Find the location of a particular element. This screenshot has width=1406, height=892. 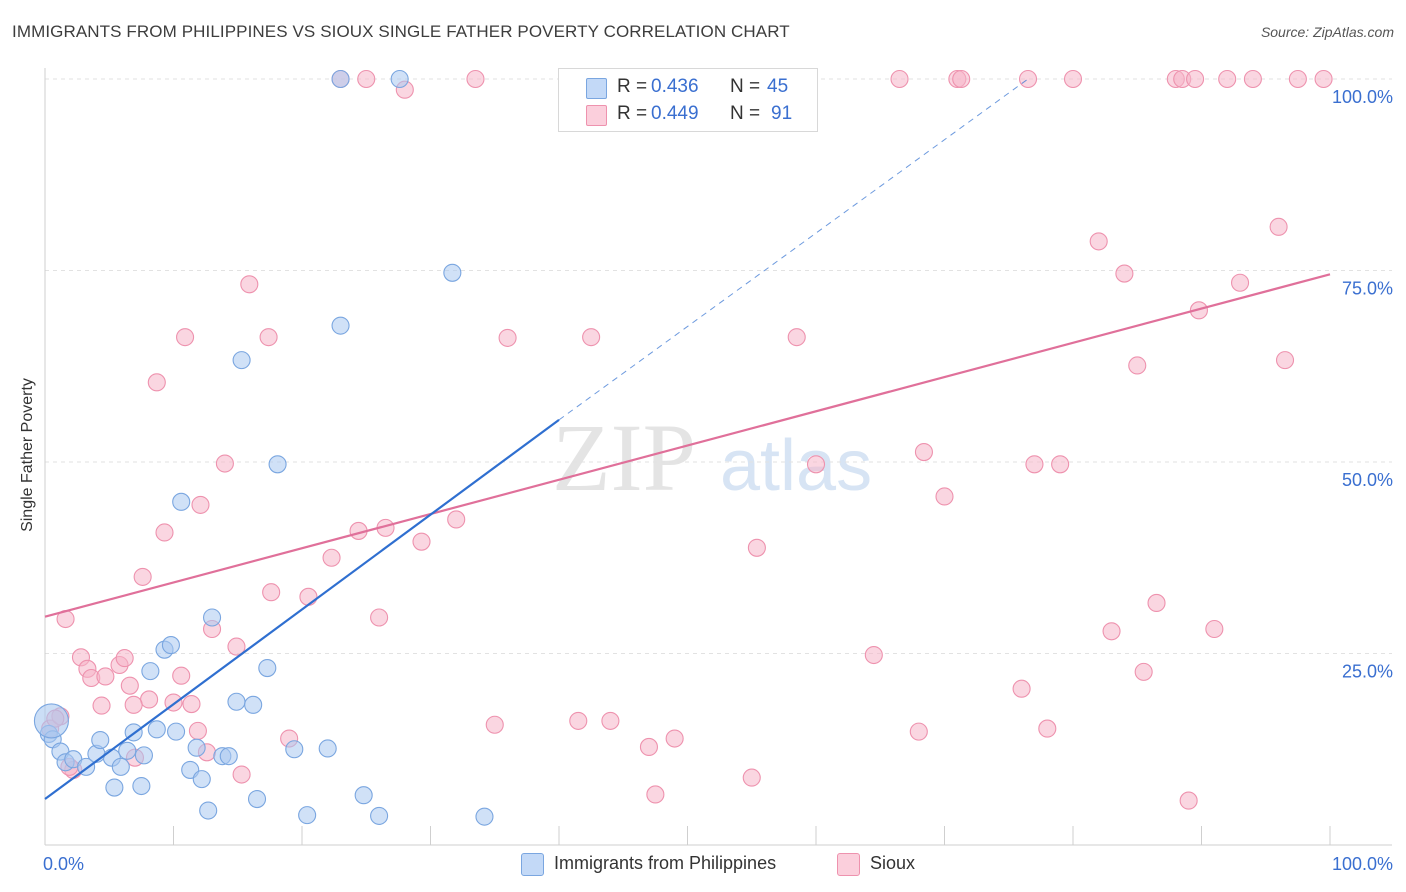

trendline-philippines-extension is located at coordinates (793, 249).